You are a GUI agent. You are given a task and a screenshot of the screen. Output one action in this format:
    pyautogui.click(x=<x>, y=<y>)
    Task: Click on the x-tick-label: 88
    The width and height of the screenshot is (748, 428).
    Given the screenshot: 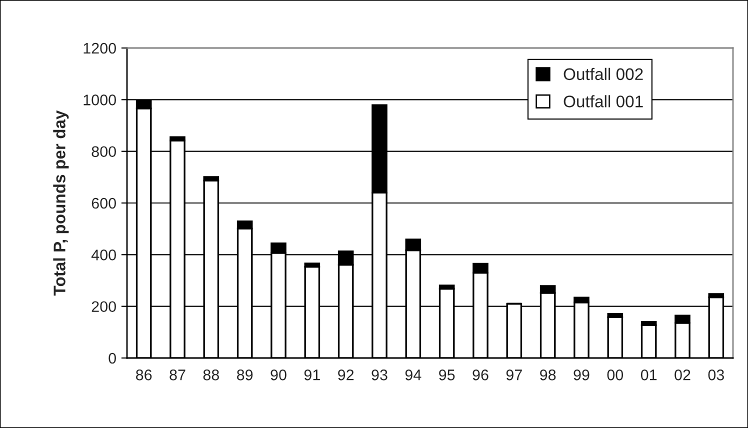 What is the action you would take?
    pyautogui.click(x=211, y=375)
    